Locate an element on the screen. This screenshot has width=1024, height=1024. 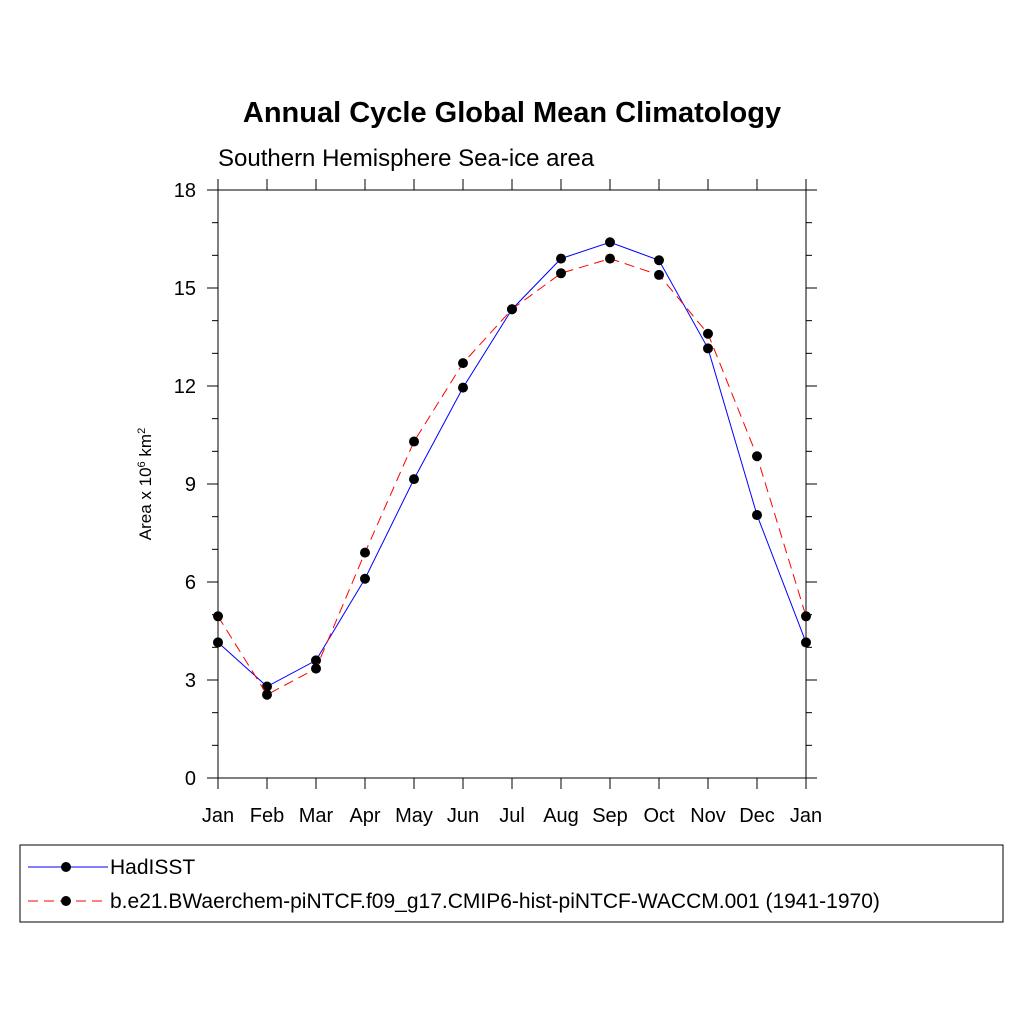
y-tick-label: 6 is located at coordinates (190, 583).